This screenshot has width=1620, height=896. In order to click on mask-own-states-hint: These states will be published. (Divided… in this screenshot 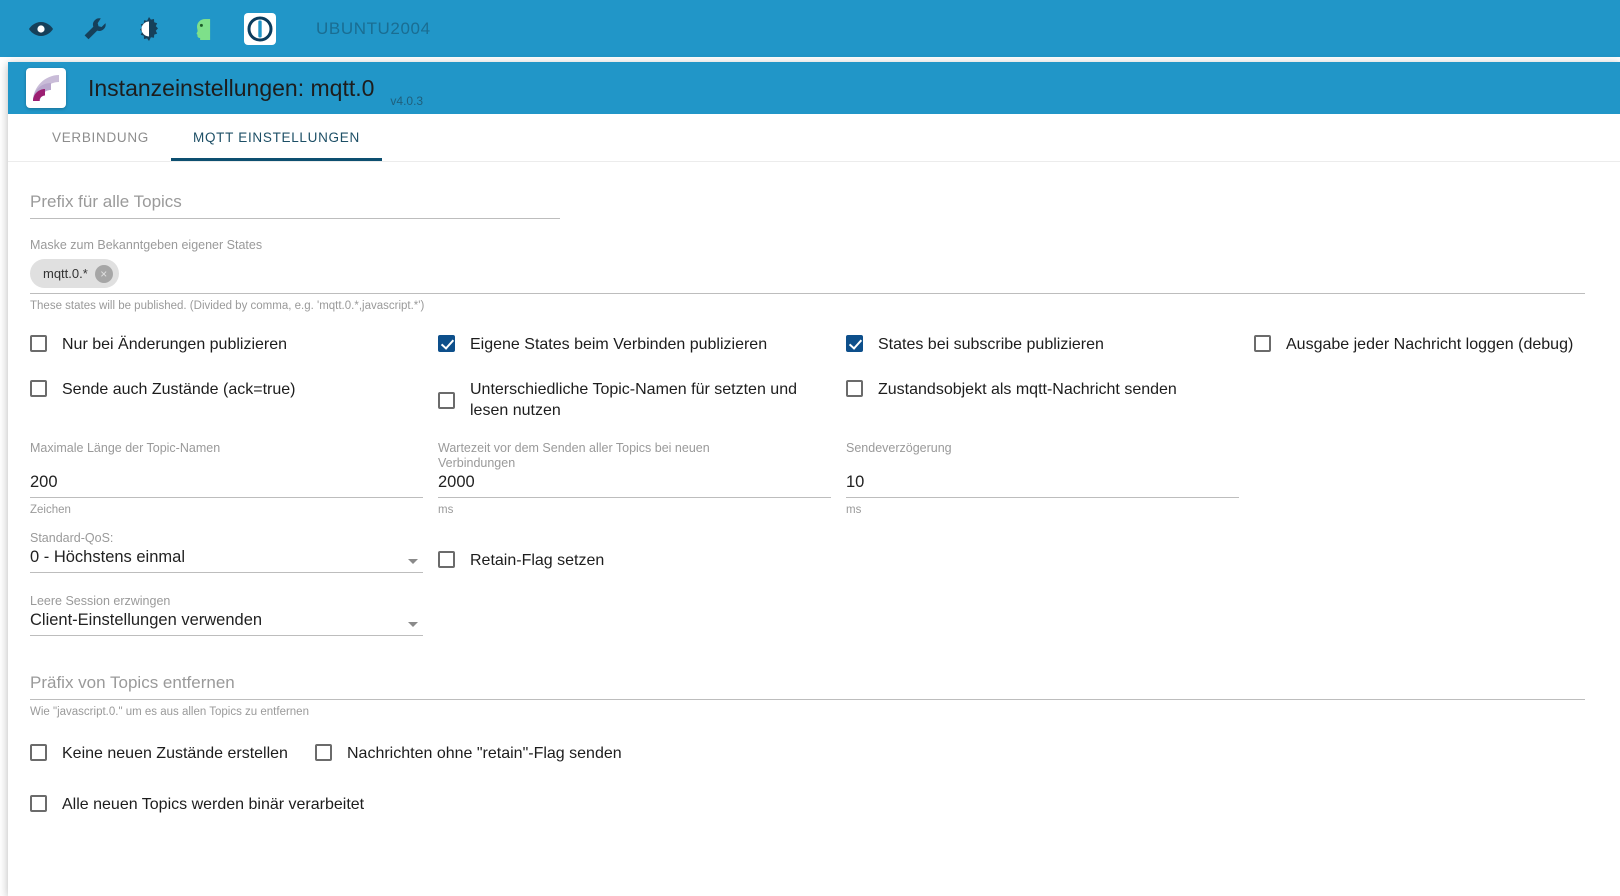, I will do `click(227, 306)`.